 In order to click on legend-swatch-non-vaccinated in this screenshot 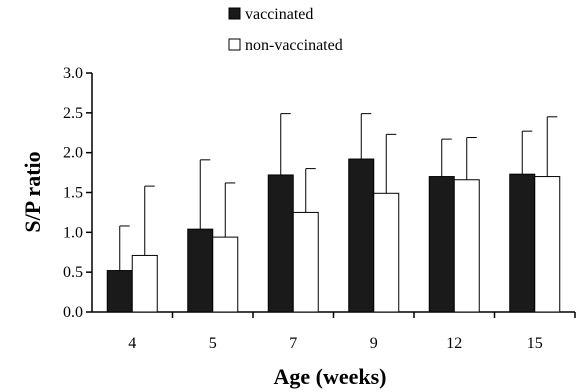, I will do `click(234, 44)`.